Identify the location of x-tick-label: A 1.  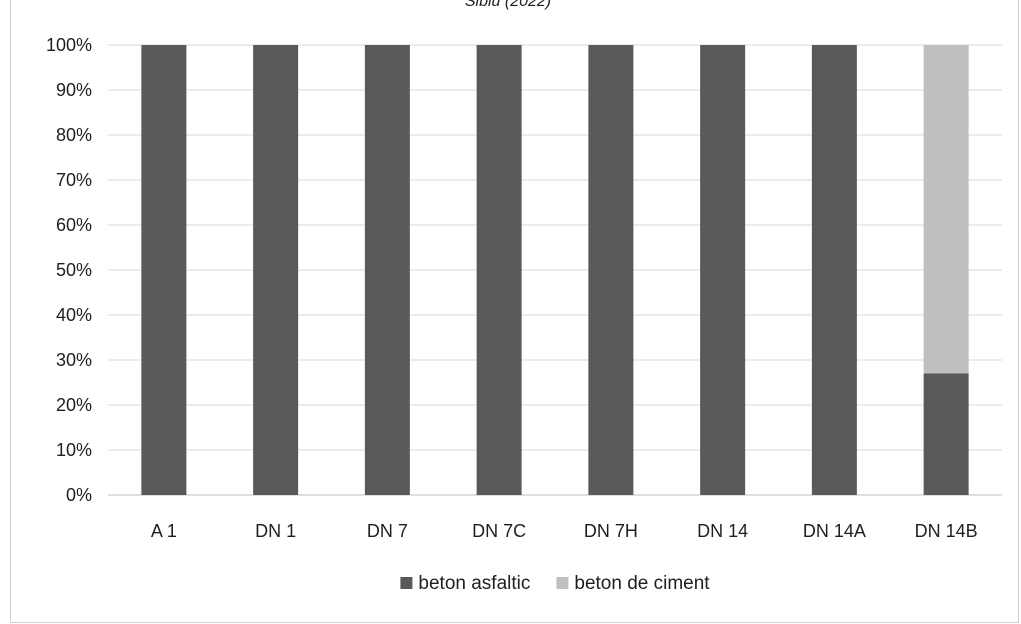
(164, 531).